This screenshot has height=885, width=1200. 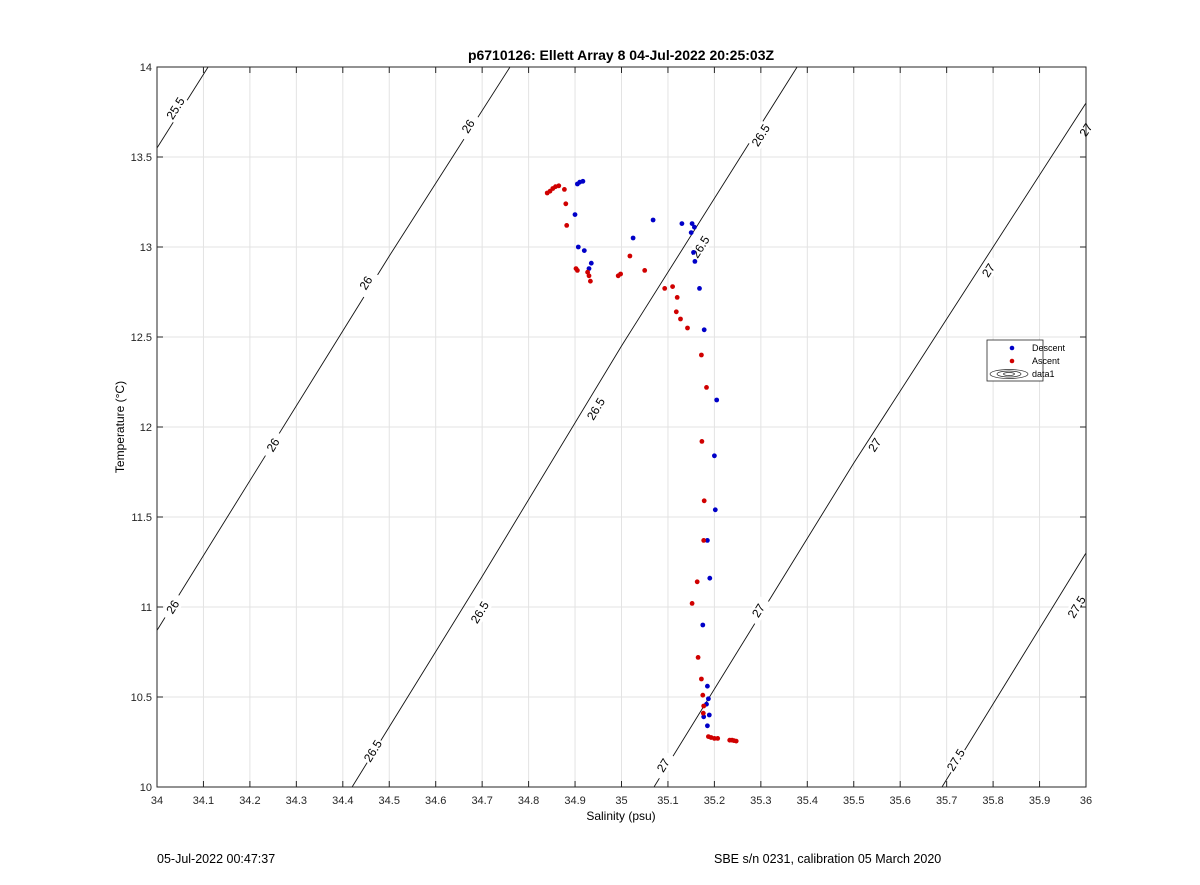 I want to click on x-tick-label: 35.3, so click(x=760, y=801).